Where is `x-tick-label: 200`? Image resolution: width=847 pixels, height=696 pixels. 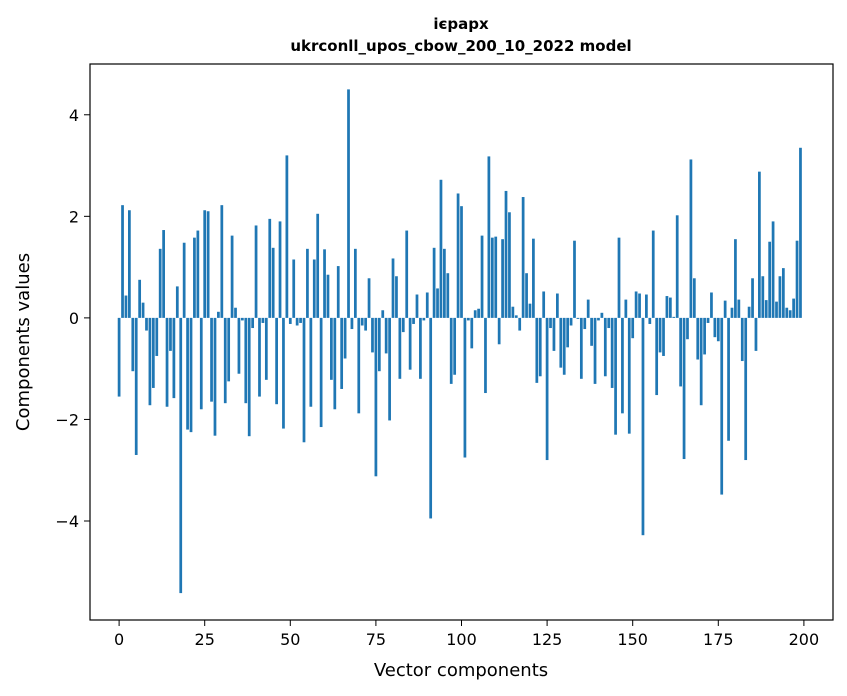 x-tick-label: 200 is located at coordinates (804, 639).